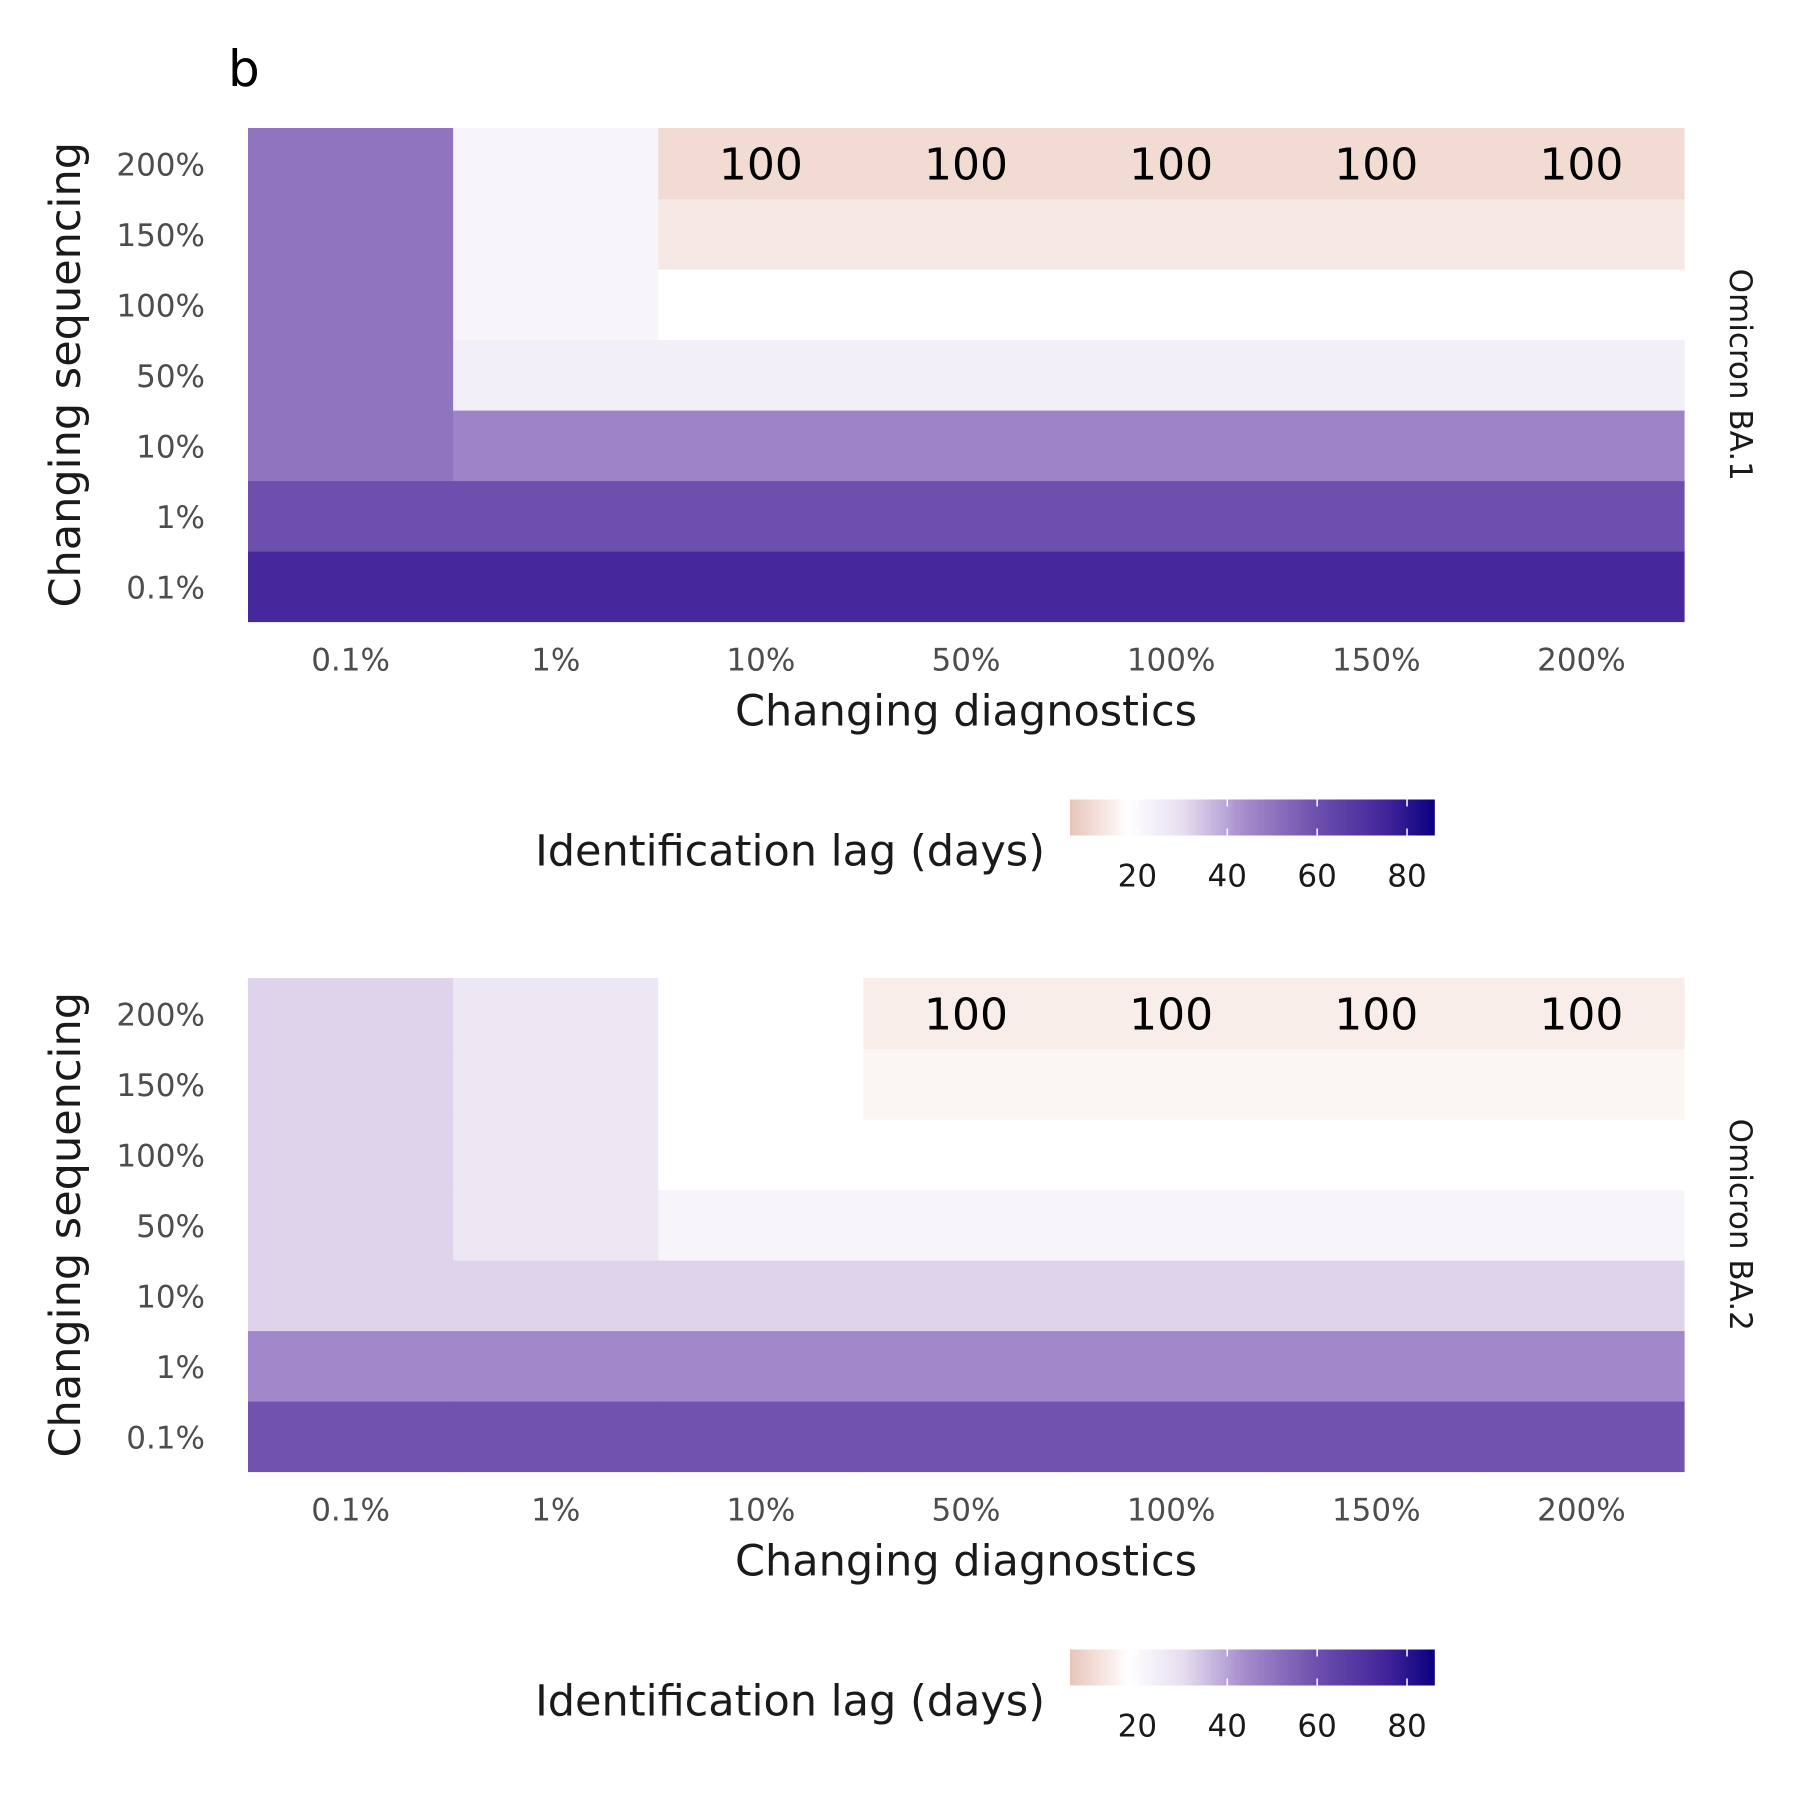 The height and width of the screenshot is (1800, 1800). What do you see at coordinates (350, 661) in the screenshot?
I see `x-tick-label: 0.1%` at bounding box center [350, 661].